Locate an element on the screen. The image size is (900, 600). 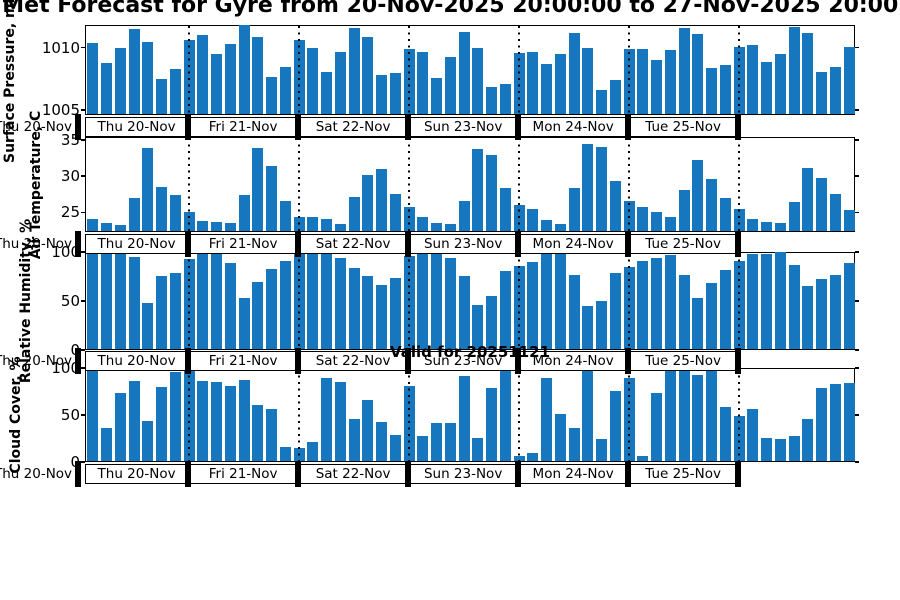
surface-pressure-ytick-label: 1010 is located at coordinates (60, 47).